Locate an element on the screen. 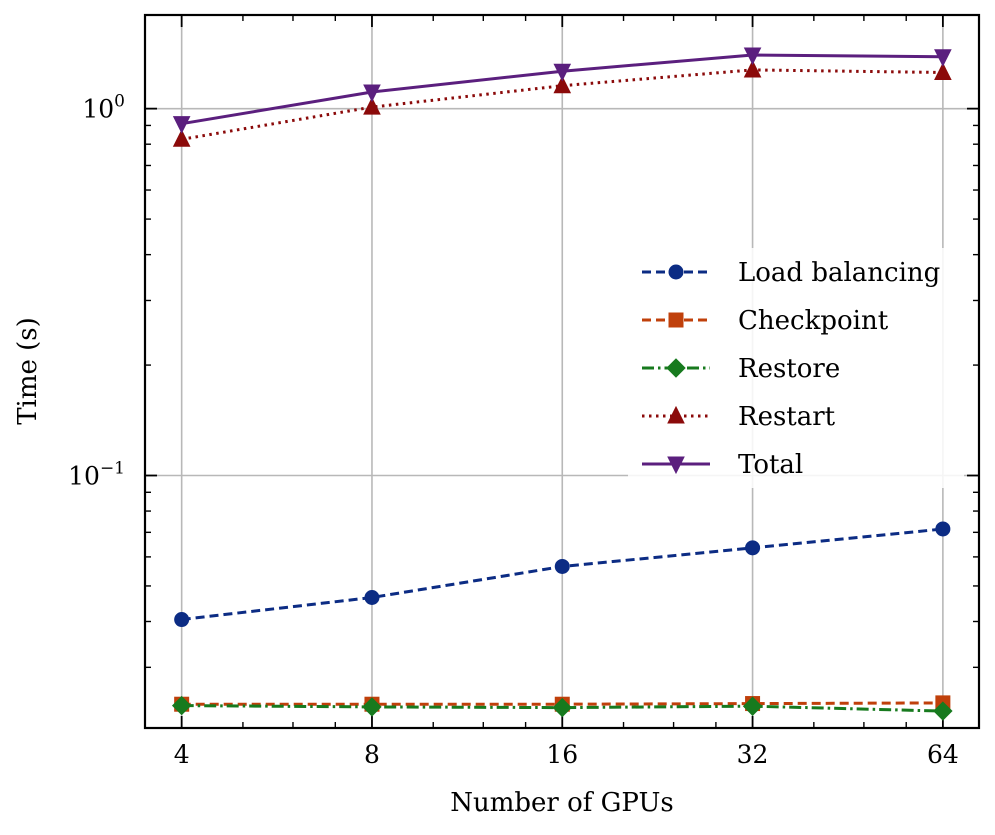 This screenshot has height=835, width=995. series-line-restart is located at coordinates (562, 104).